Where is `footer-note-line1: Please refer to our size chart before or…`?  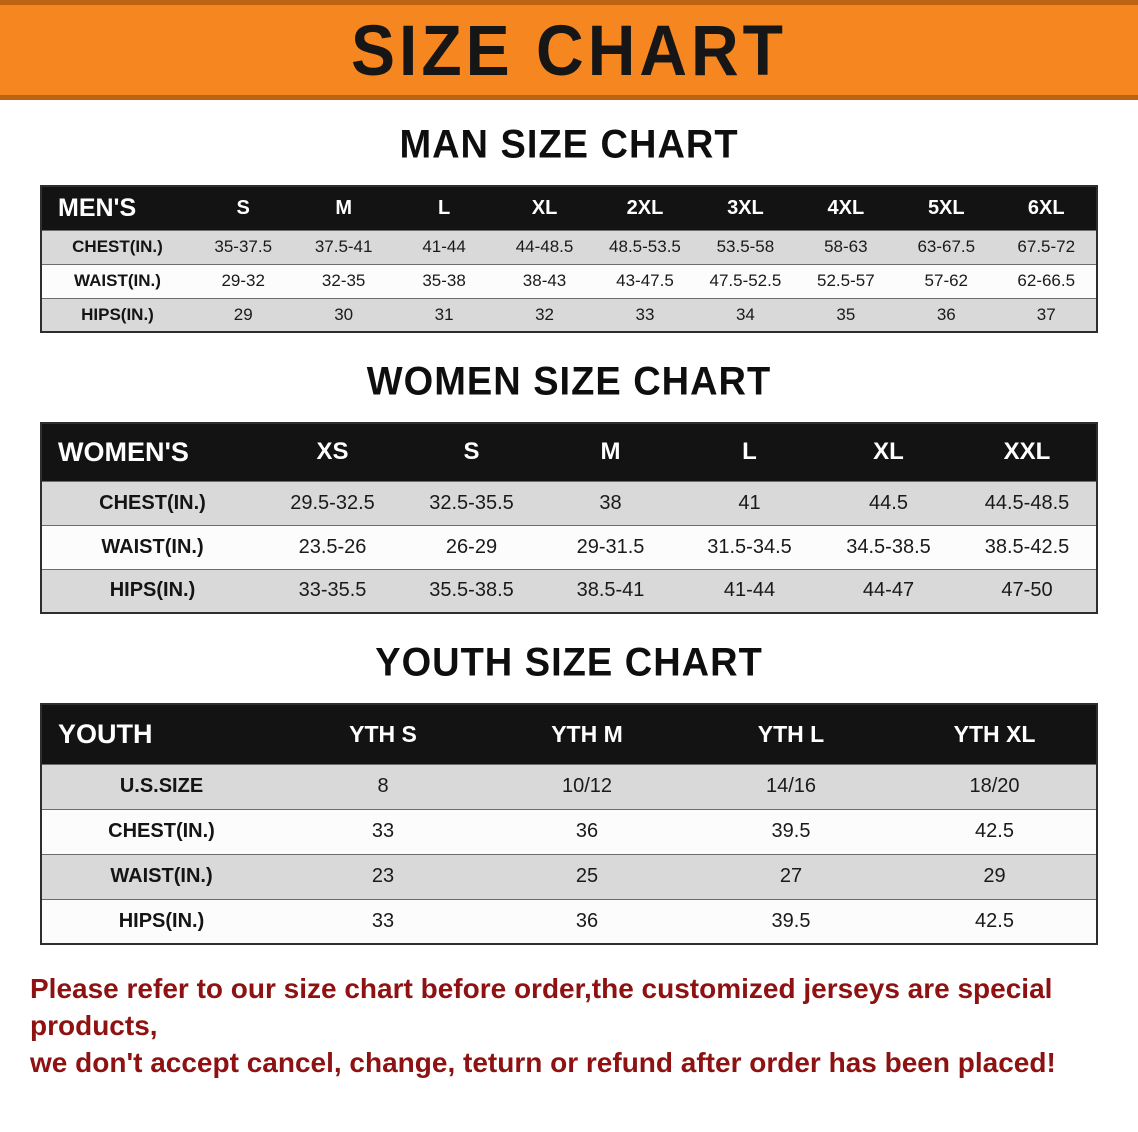 footer-note-line1: Please refer to our size chart before or… is located at coordinates (541, 1007).